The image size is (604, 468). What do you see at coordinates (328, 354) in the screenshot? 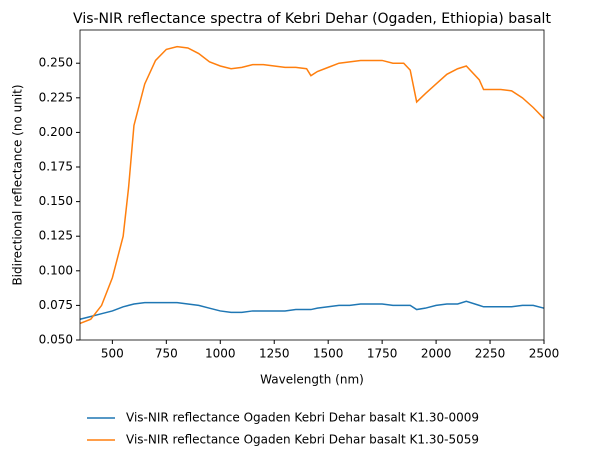
I see `x-tick-label: 1500` at bounding box center [328, 354].